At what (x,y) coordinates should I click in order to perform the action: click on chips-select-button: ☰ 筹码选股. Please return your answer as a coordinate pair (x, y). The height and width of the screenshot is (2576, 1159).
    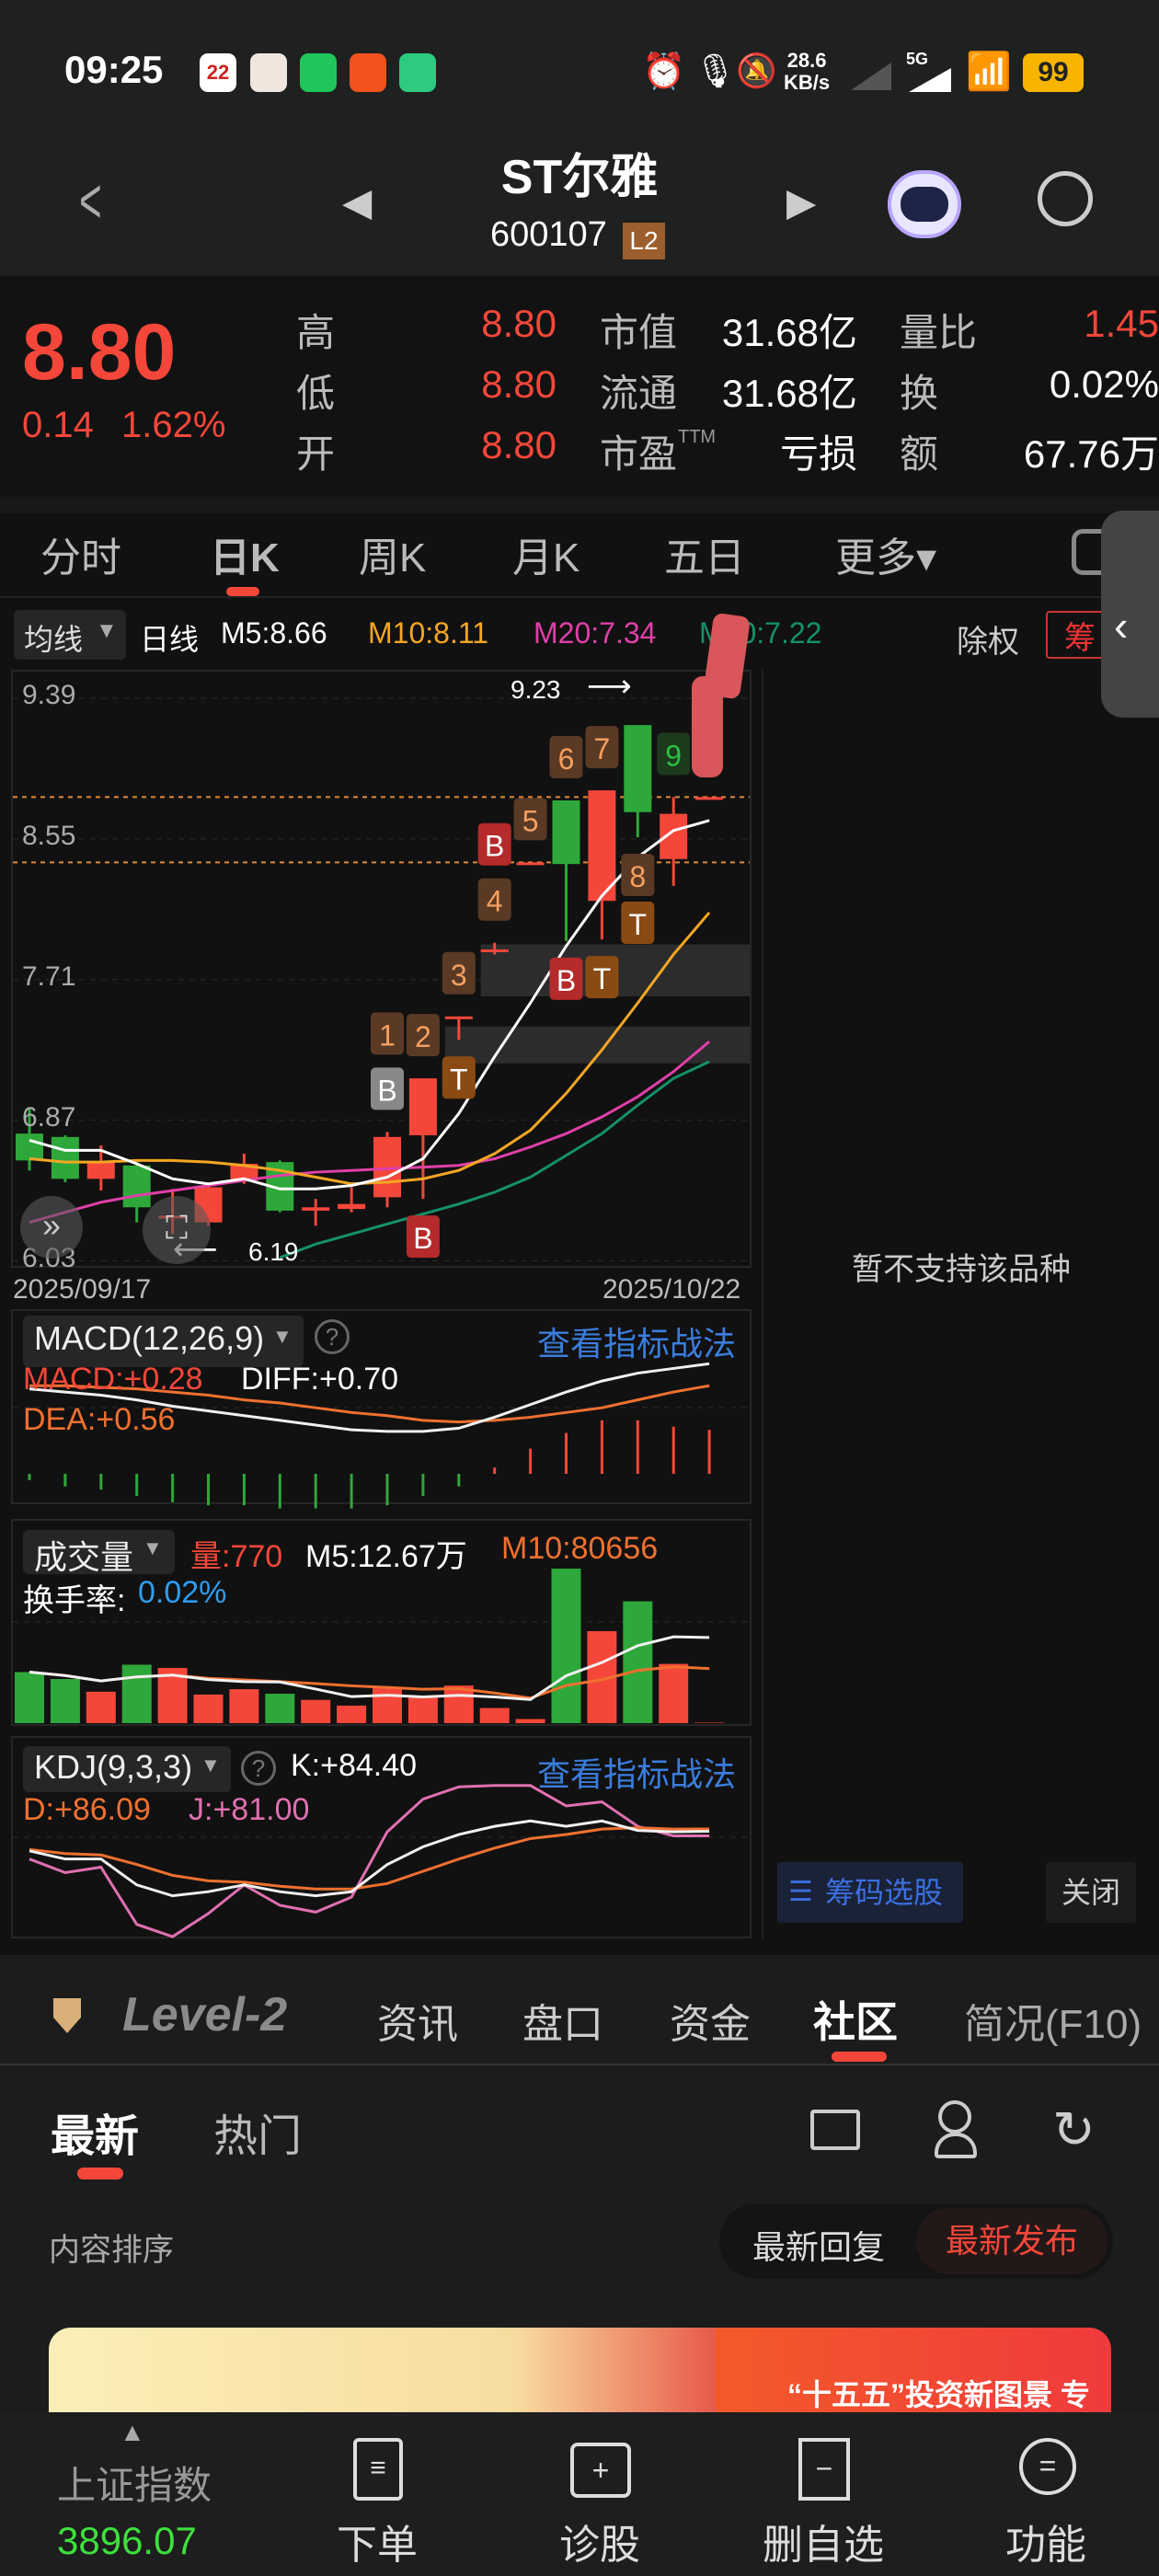
    Looking at the image, I should click on (870, 1892).